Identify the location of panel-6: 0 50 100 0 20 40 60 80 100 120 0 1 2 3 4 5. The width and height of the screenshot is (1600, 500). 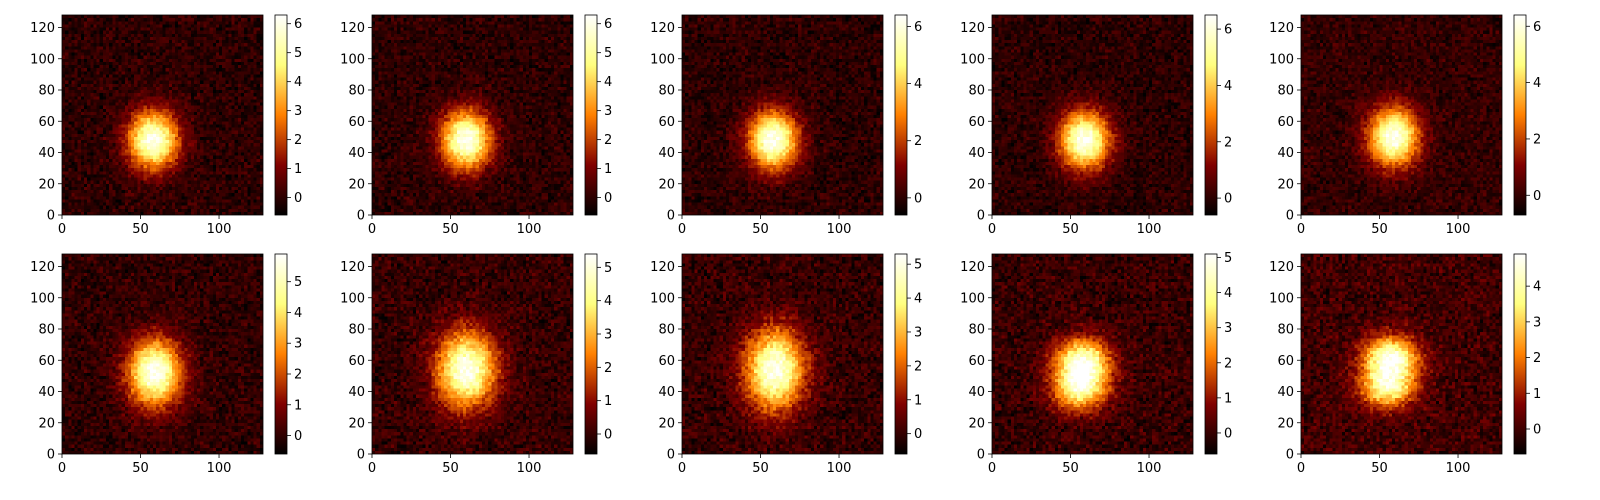
(166, 364).